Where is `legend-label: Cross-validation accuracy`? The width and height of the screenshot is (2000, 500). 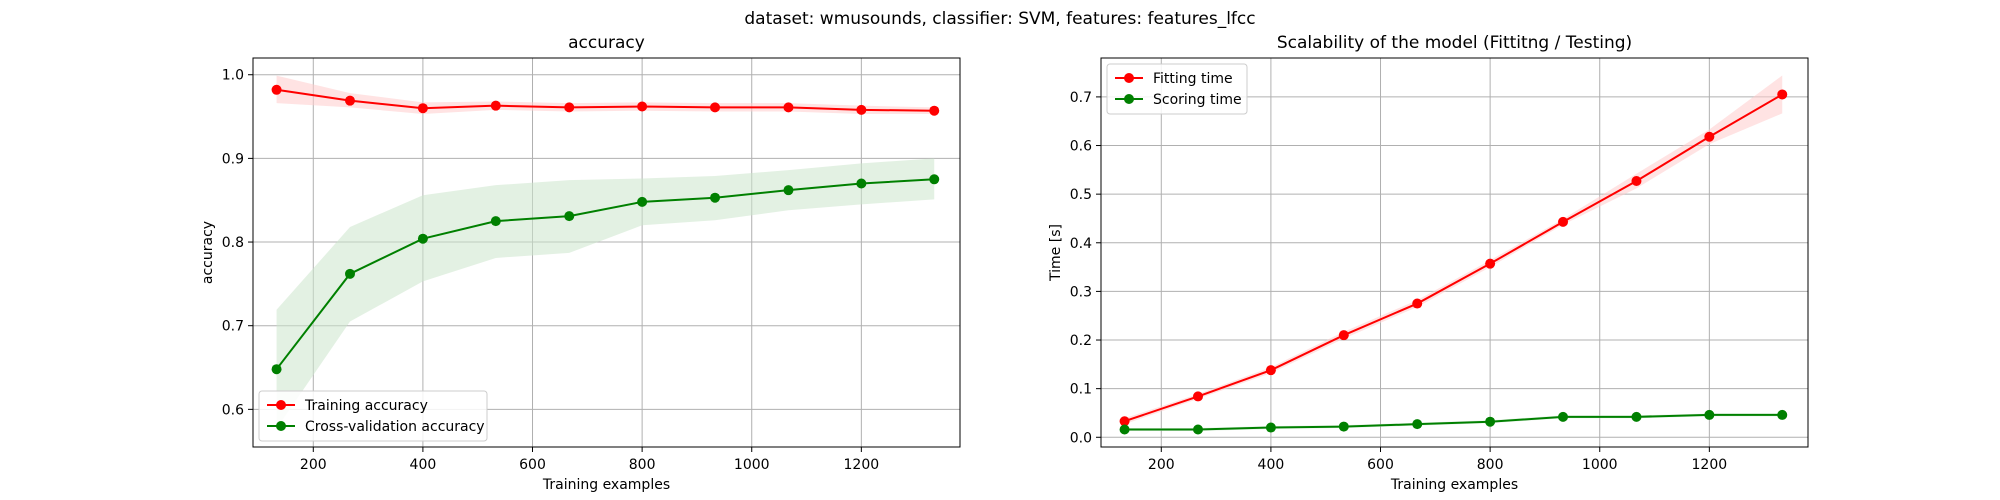 legend-label: Cross-validation accuracy is located at coordinates (395, 427).